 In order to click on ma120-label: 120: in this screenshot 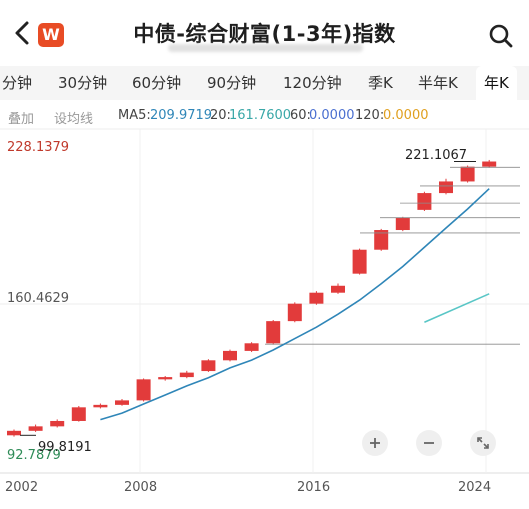, I will do `click(370, 115)`.